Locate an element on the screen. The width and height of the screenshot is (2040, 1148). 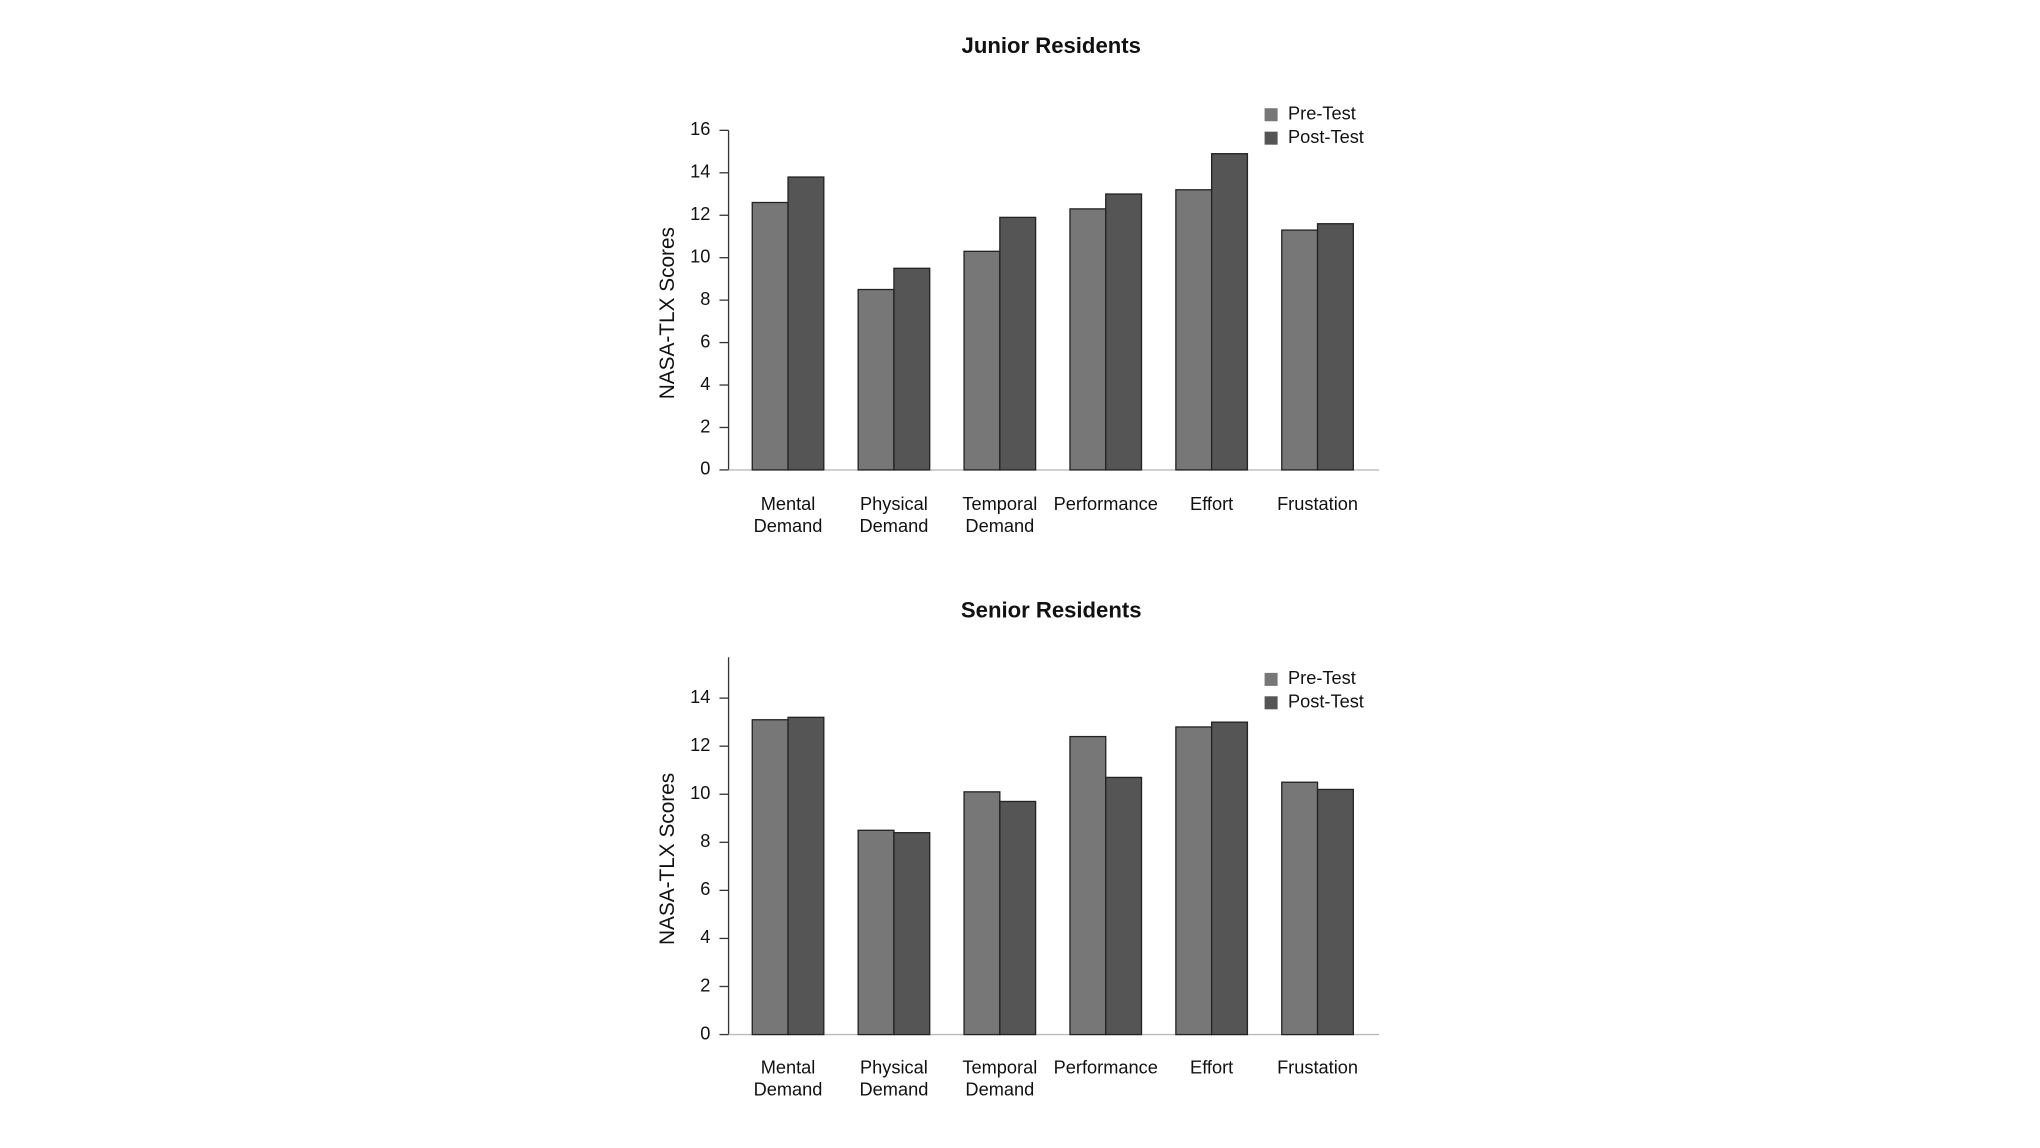
chart-title: Senior Residents is located at coordinates (1051, 610).